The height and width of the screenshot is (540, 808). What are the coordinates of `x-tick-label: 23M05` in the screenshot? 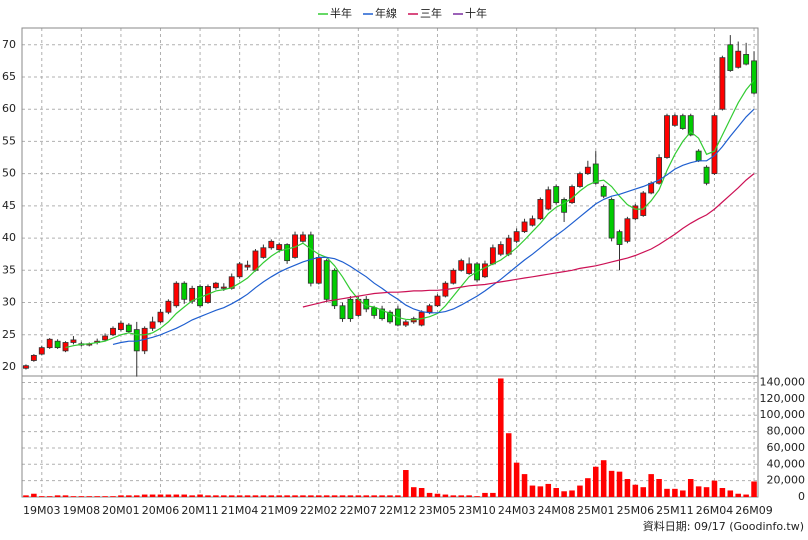 It's located at (438, 510).